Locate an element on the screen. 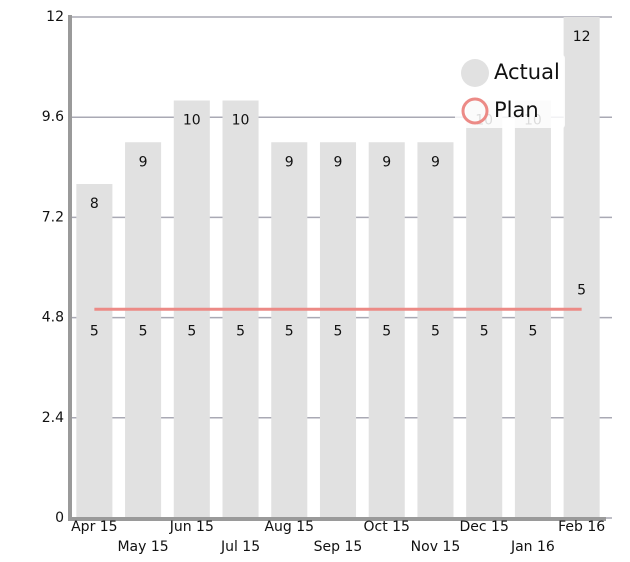 This screenshot has height=562, width=630. x-tick-label: Jan 16 is located at coordinates (532, 547).